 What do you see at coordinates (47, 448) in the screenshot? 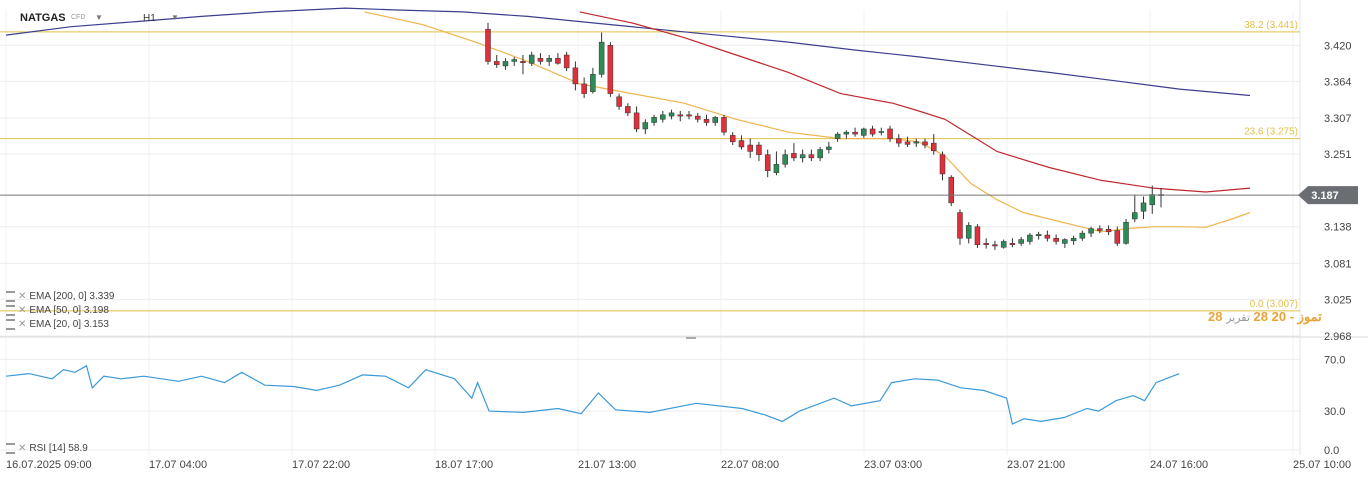
I see `legend-rsi: ✕ RSI [14] 58.9` at bounding box center [47, 448].